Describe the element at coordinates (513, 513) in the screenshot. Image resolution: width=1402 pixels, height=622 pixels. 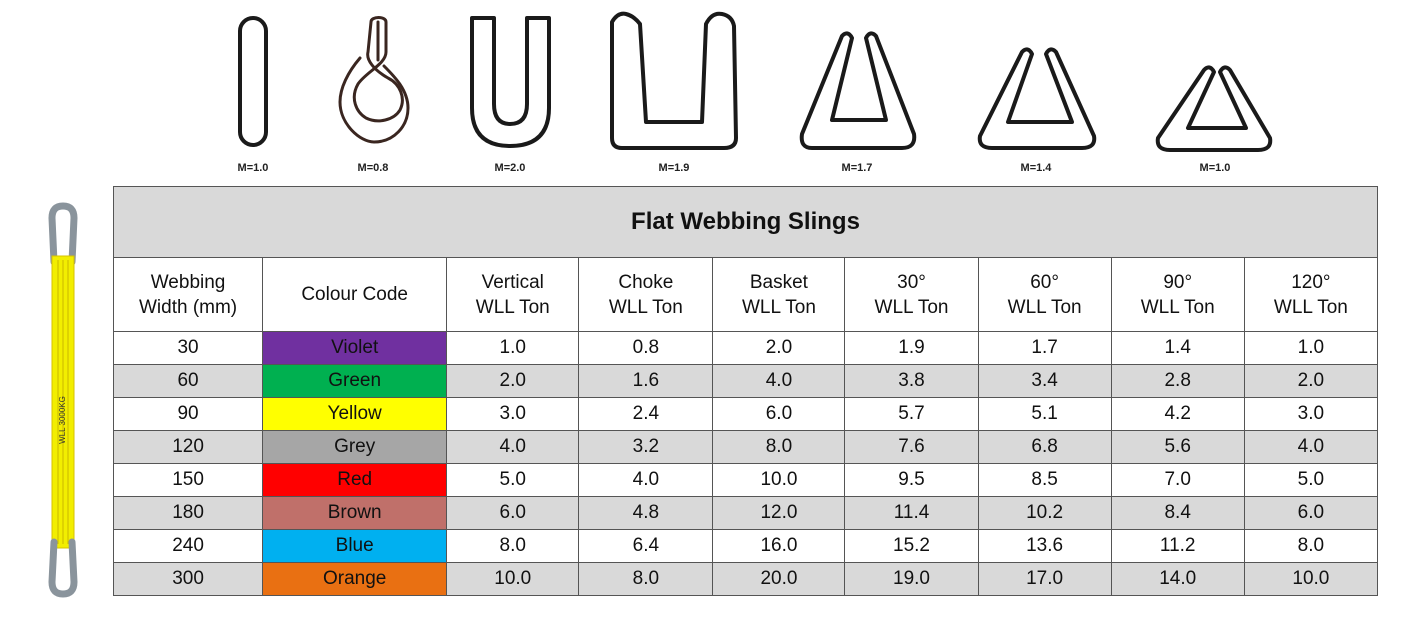
I see `cell-vertical: 6.0` at that location.